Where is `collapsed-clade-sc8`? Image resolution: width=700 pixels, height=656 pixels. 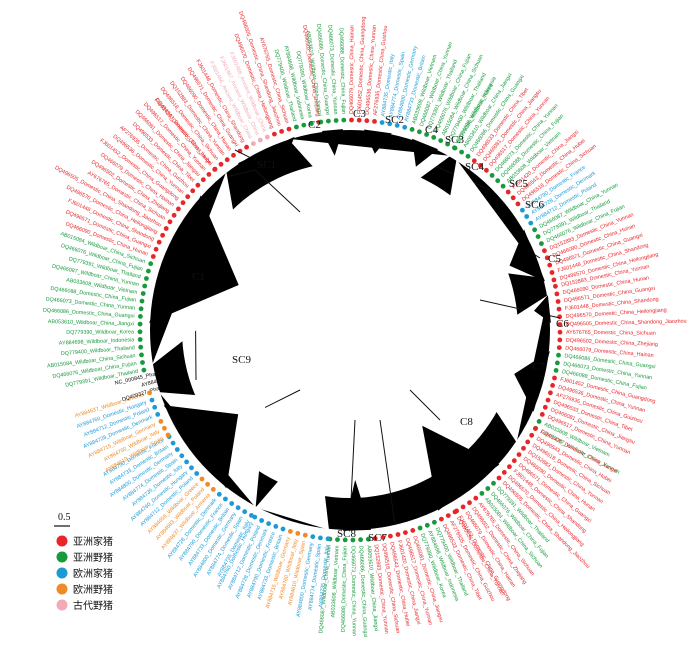 collapsed-clade-sc8 is located at coordinates (461, 468).